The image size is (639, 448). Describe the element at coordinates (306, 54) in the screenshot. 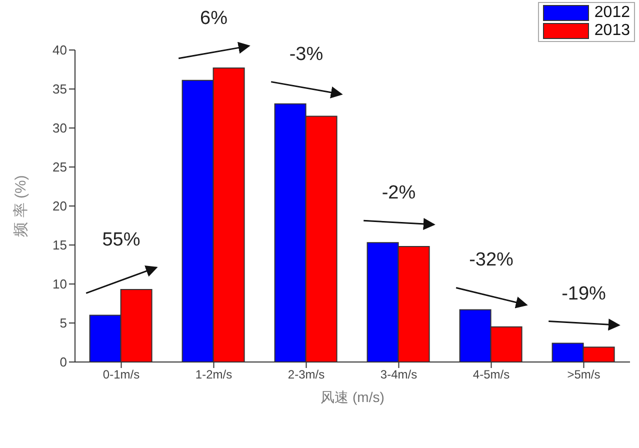

I see `annotation: -3%` at that location.